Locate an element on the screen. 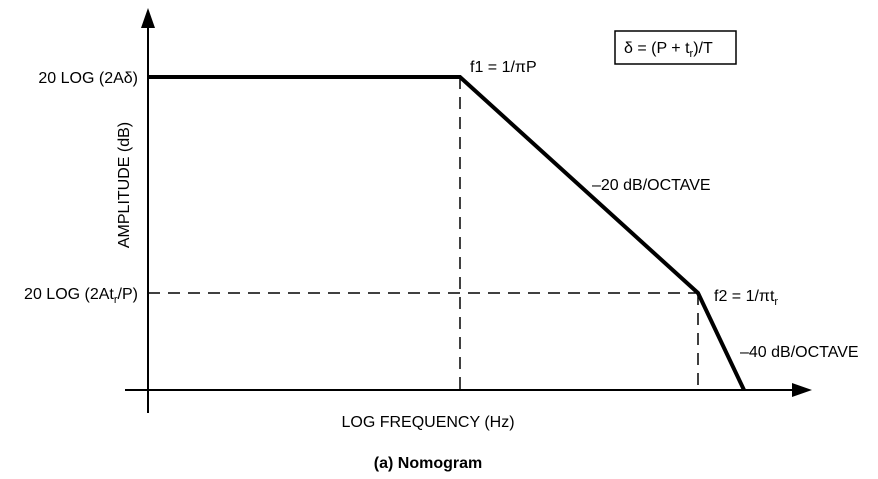 This screenshot has width=878, height=479. x-axis-label: LOG FREQUENCY (Hz) is located at coordinates (427, 422).